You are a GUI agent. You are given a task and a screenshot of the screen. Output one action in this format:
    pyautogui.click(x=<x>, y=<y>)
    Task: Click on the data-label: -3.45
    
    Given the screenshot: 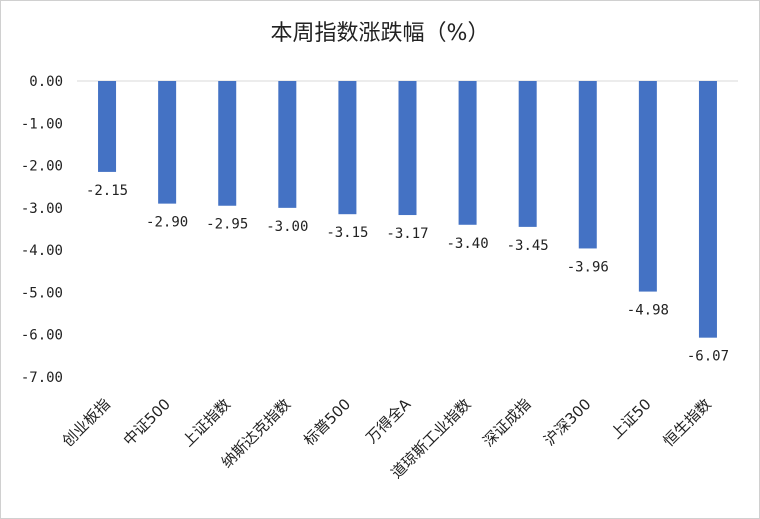 What is the action you would take?
    pyautogui.click(x=528, y=246)
    